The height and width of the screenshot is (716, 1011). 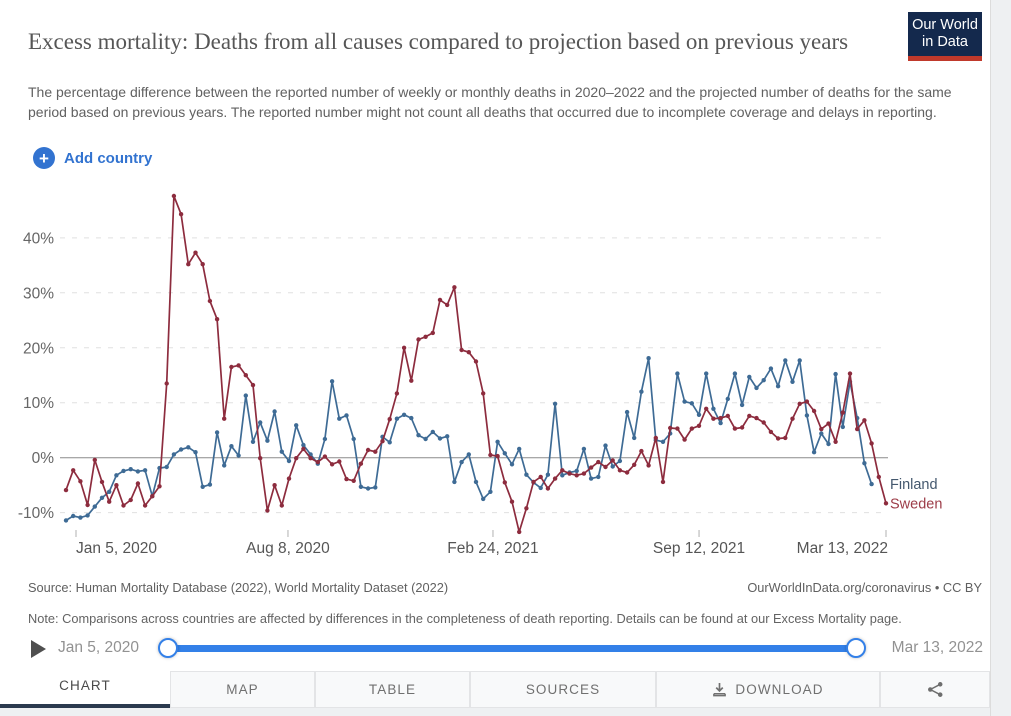 I want to click on tab-table-label: TABLE, so click(x=392, y=689).